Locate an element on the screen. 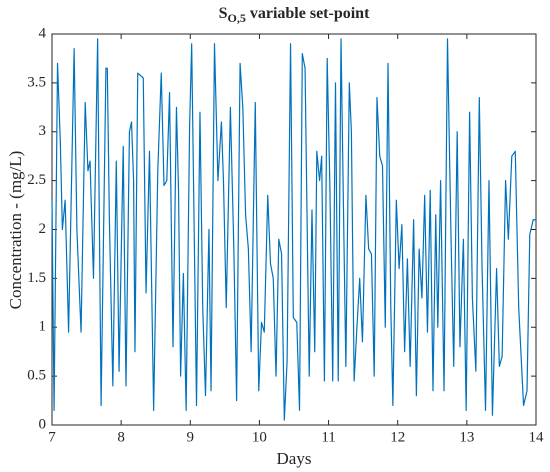  x-tick-label: 12 is located at coordinates (397, 437).